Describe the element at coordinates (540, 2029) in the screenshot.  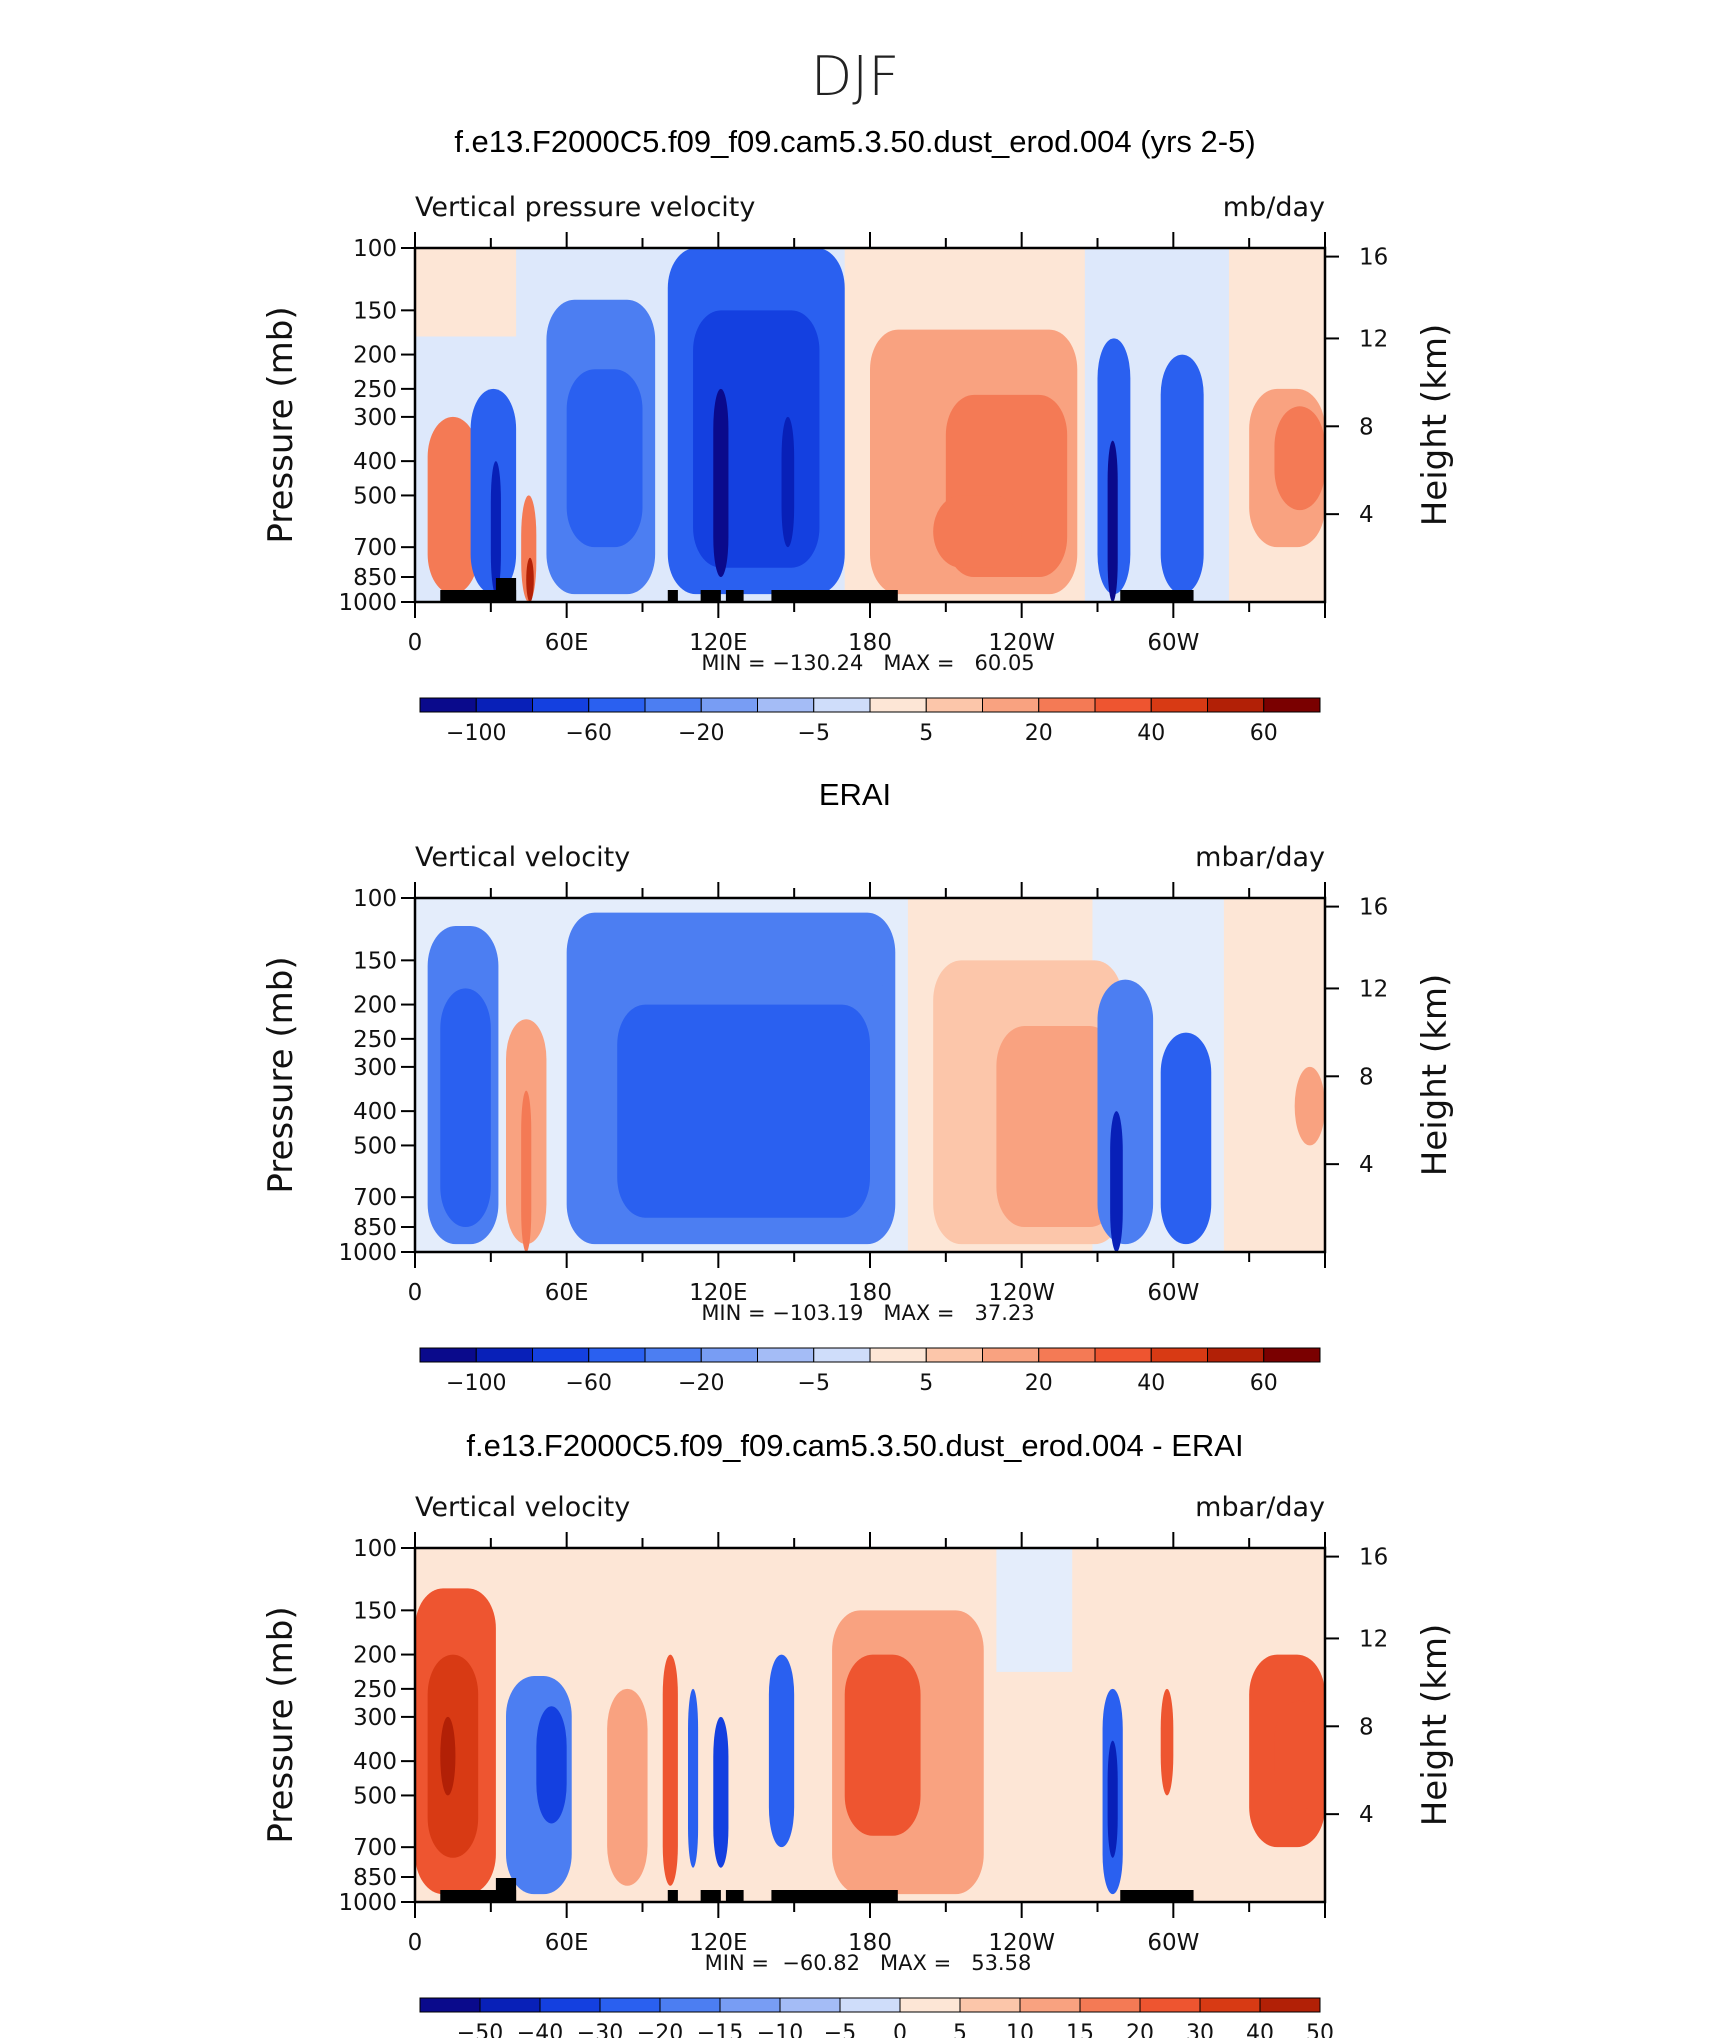
I see `colorbar-label: −40` at that location.